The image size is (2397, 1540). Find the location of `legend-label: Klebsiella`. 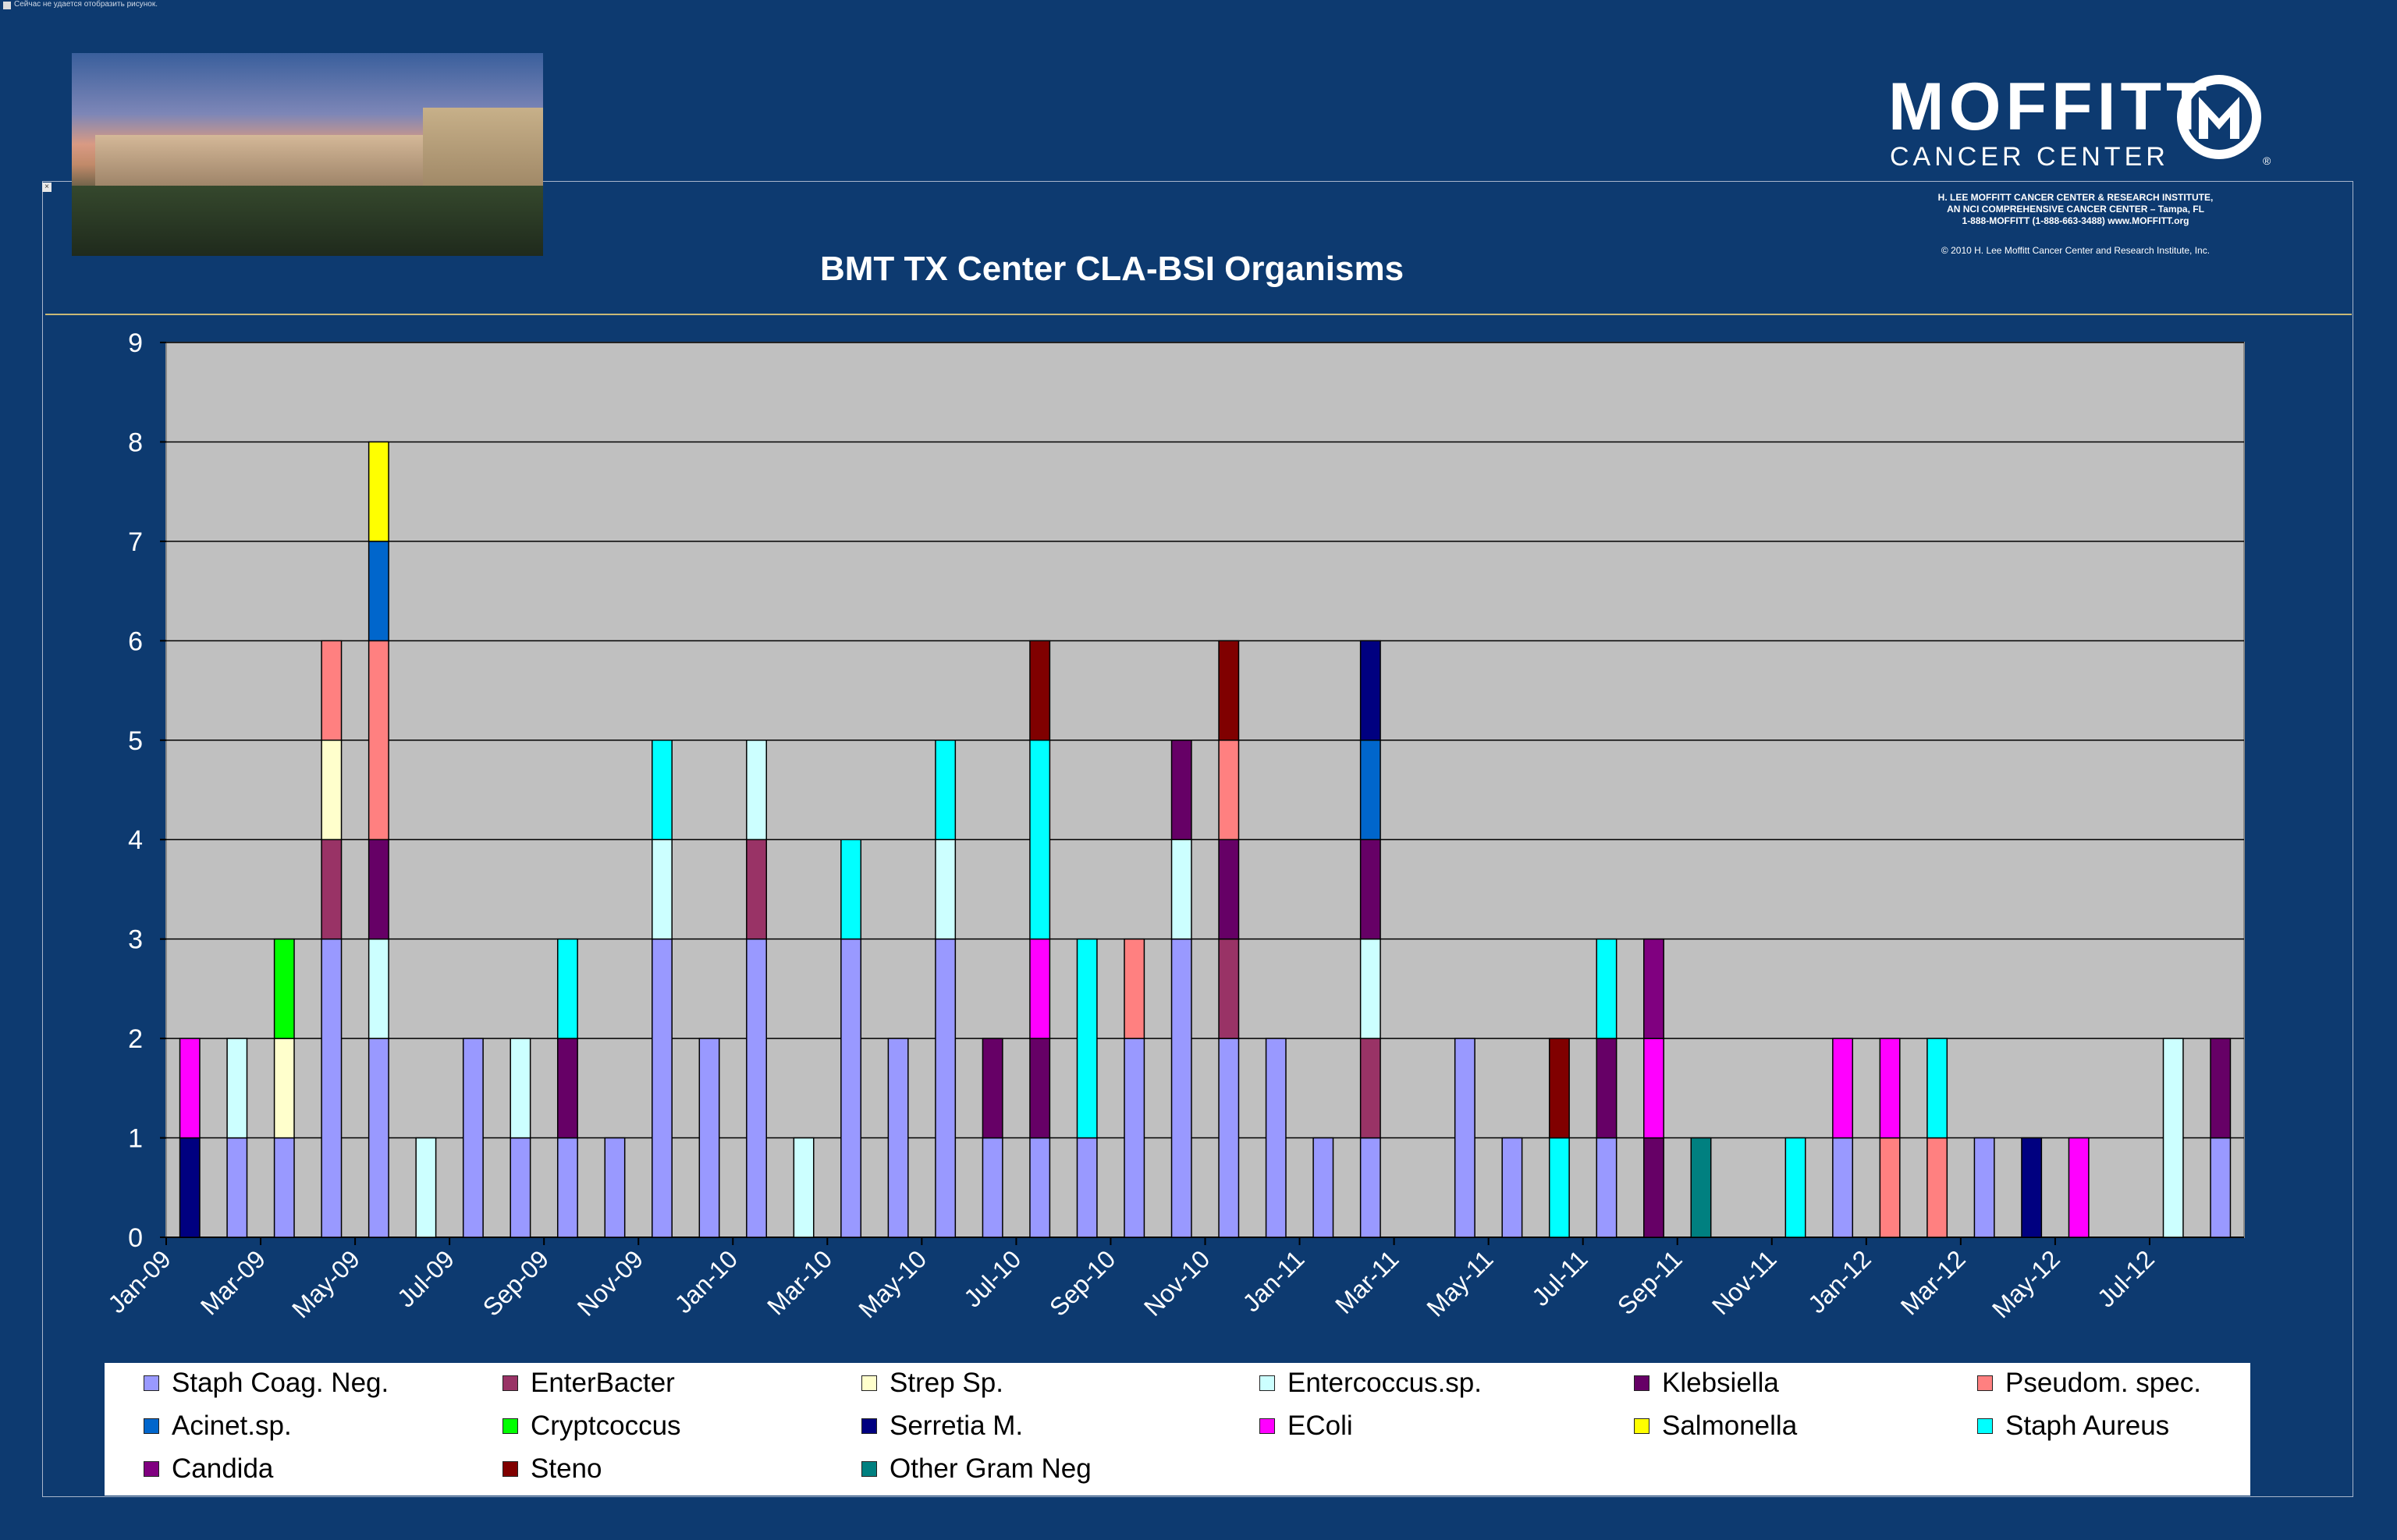

legend-label: Klebsiella is located at coordinates (1720, 1383).